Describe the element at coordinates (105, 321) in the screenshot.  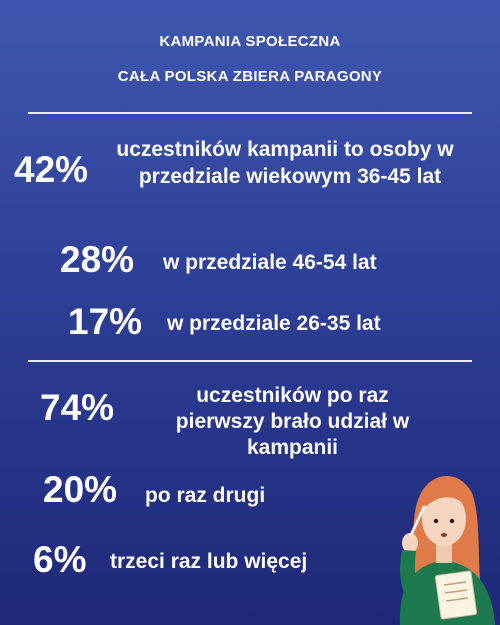
I see `stat-17-percent: 17%` at that location.